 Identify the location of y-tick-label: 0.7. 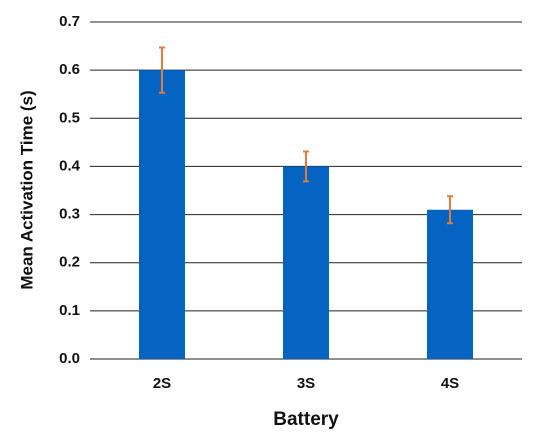
(69, 21).